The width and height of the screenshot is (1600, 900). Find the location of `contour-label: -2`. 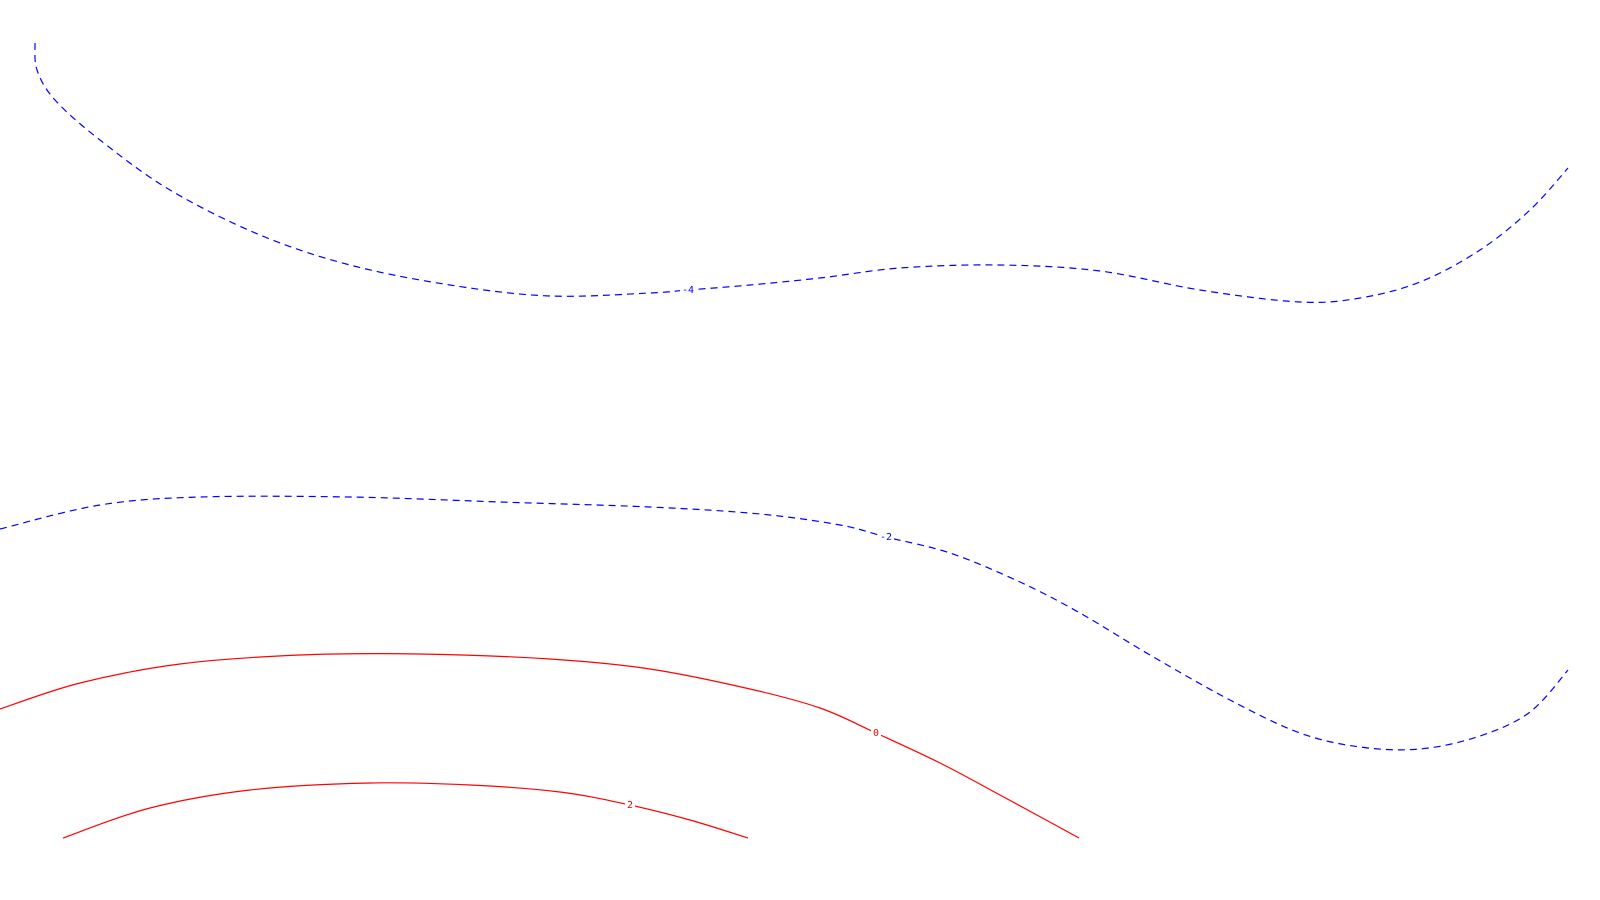

contour-label: -2 is located at coordinates (886, 537).